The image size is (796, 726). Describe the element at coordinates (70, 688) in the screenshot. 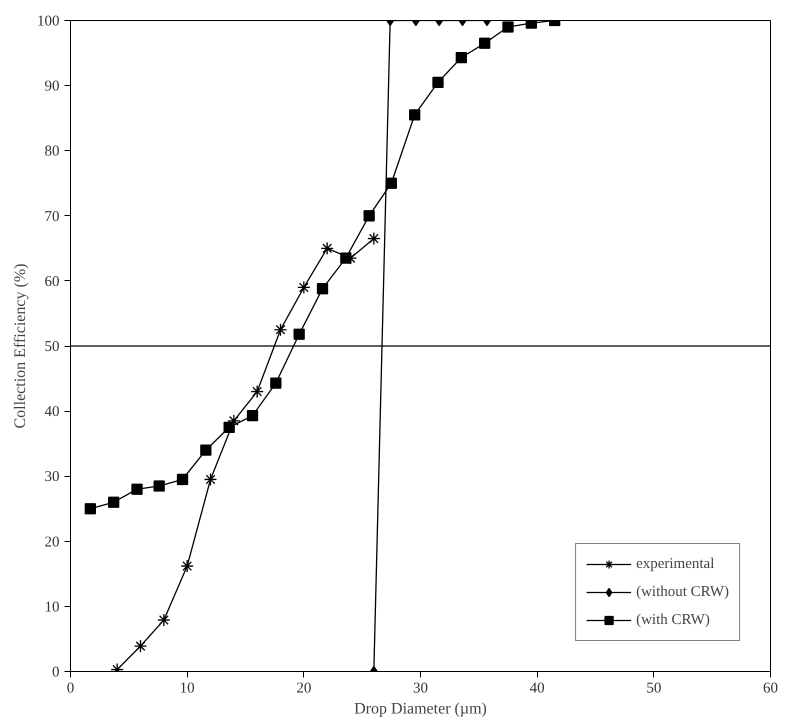

I see `x-tick-label: 0` at that location.